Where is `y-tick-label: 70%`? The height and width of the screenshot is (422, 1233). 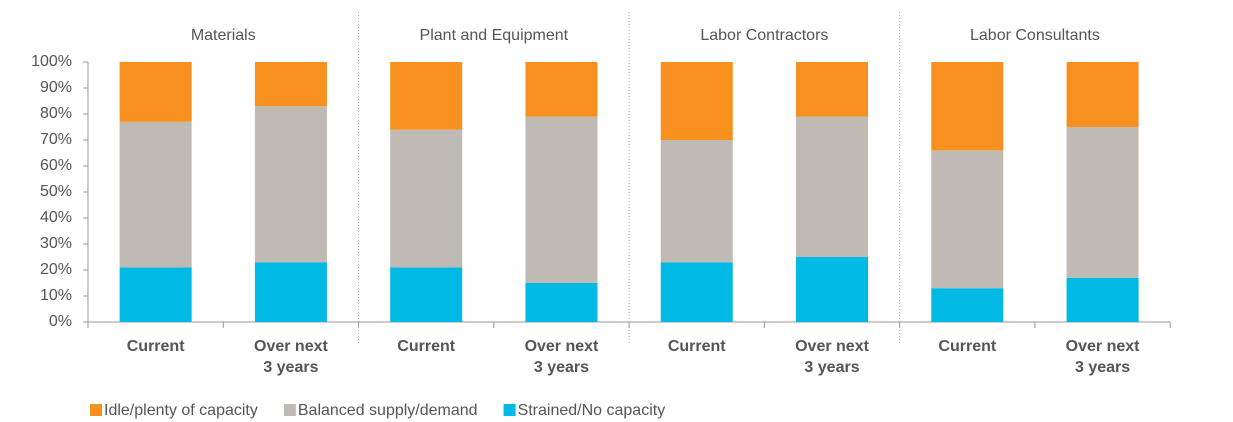
y-tick-label: 70% is located at coordinates (56, 139).